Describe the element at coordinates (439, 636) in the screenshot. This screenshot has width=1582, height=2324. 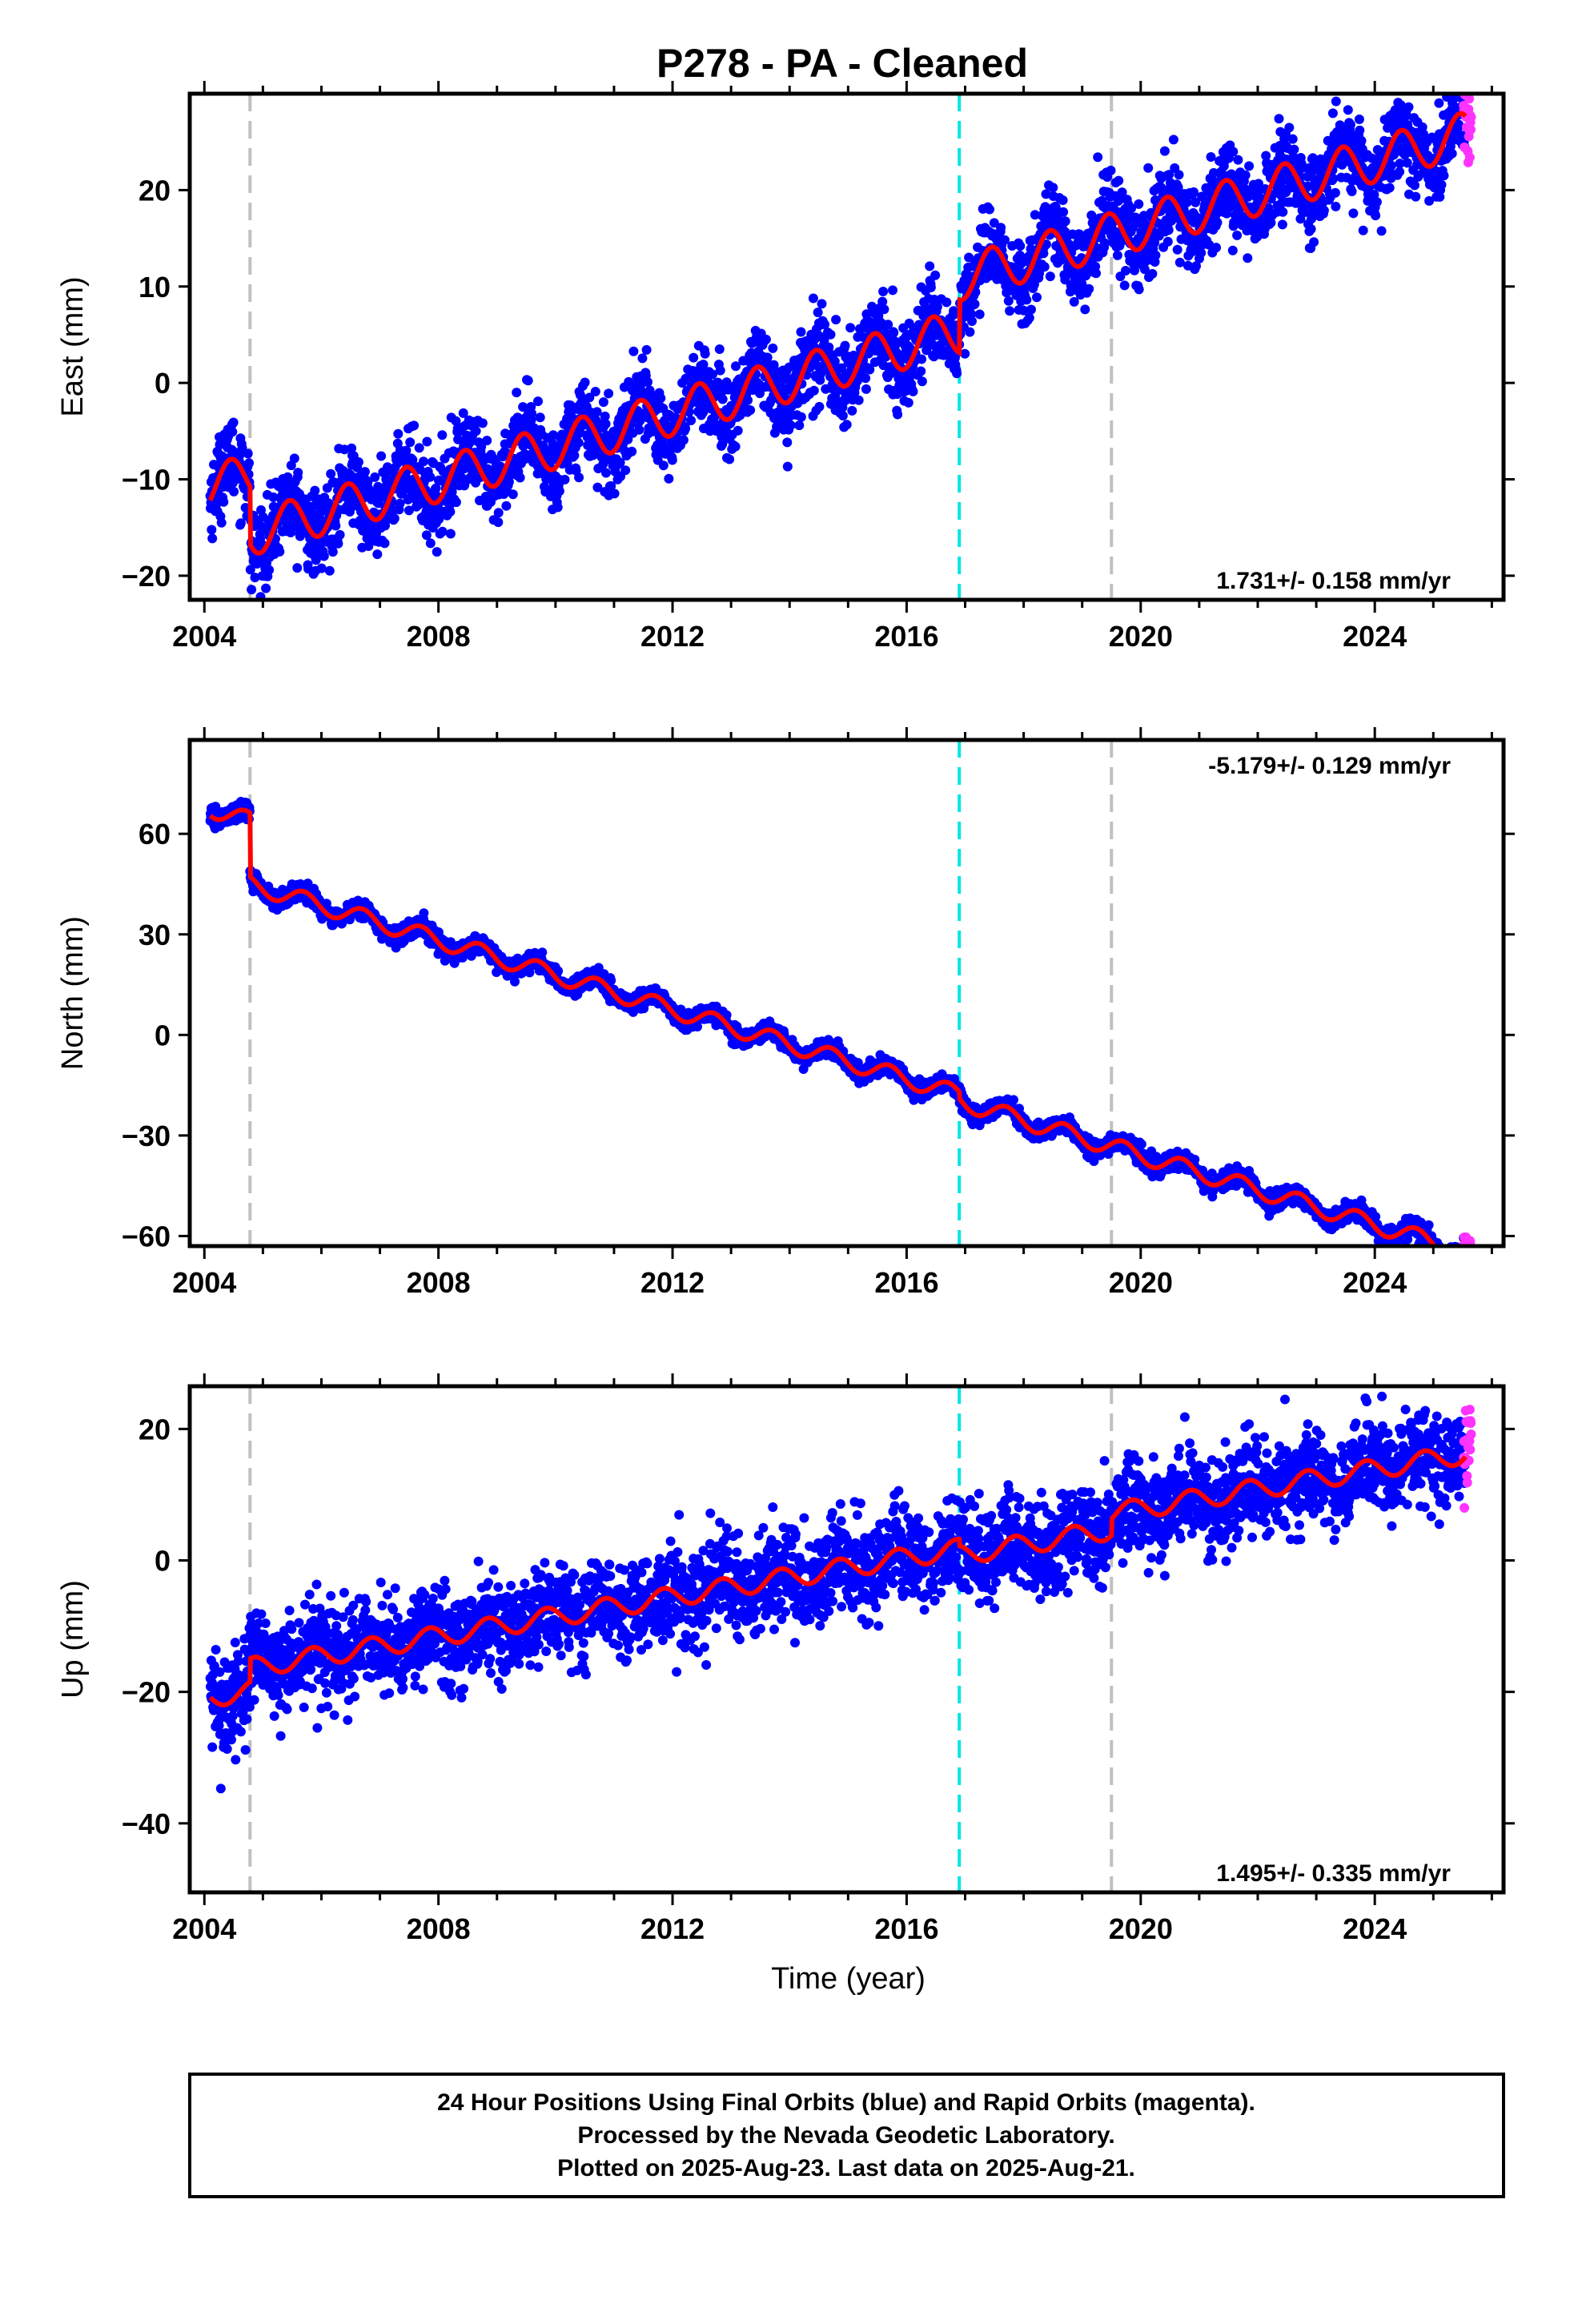
I see `x-tick-label: 2008` at that location.